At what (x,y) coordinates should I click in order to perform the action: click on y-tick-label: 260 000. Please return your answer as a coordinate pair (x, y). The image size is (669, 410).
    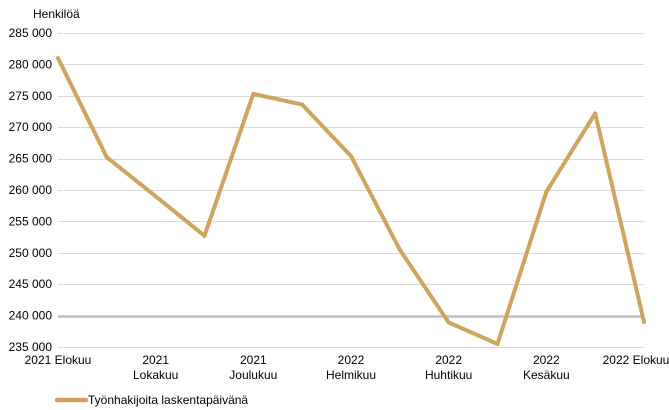
    Looking at the image, I should click on (31, 190).